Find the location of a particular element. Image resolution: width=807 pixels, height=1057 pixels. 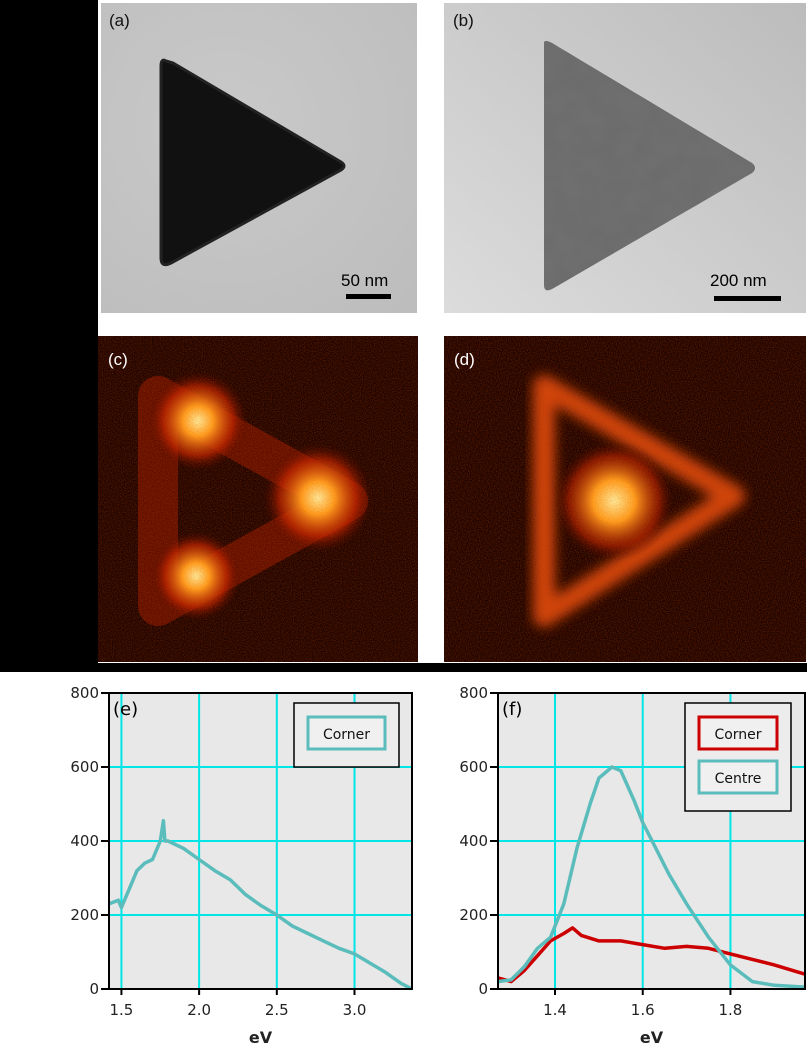

plasmon-map-corner-mode is located at coordinates (258, 499).